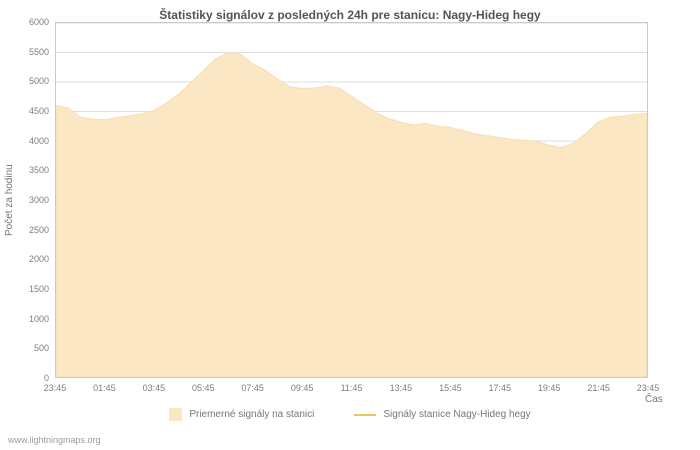 This screenshot has height=450, width=700. I want to click on x-tick-label: 21:45, so click(598, 388).